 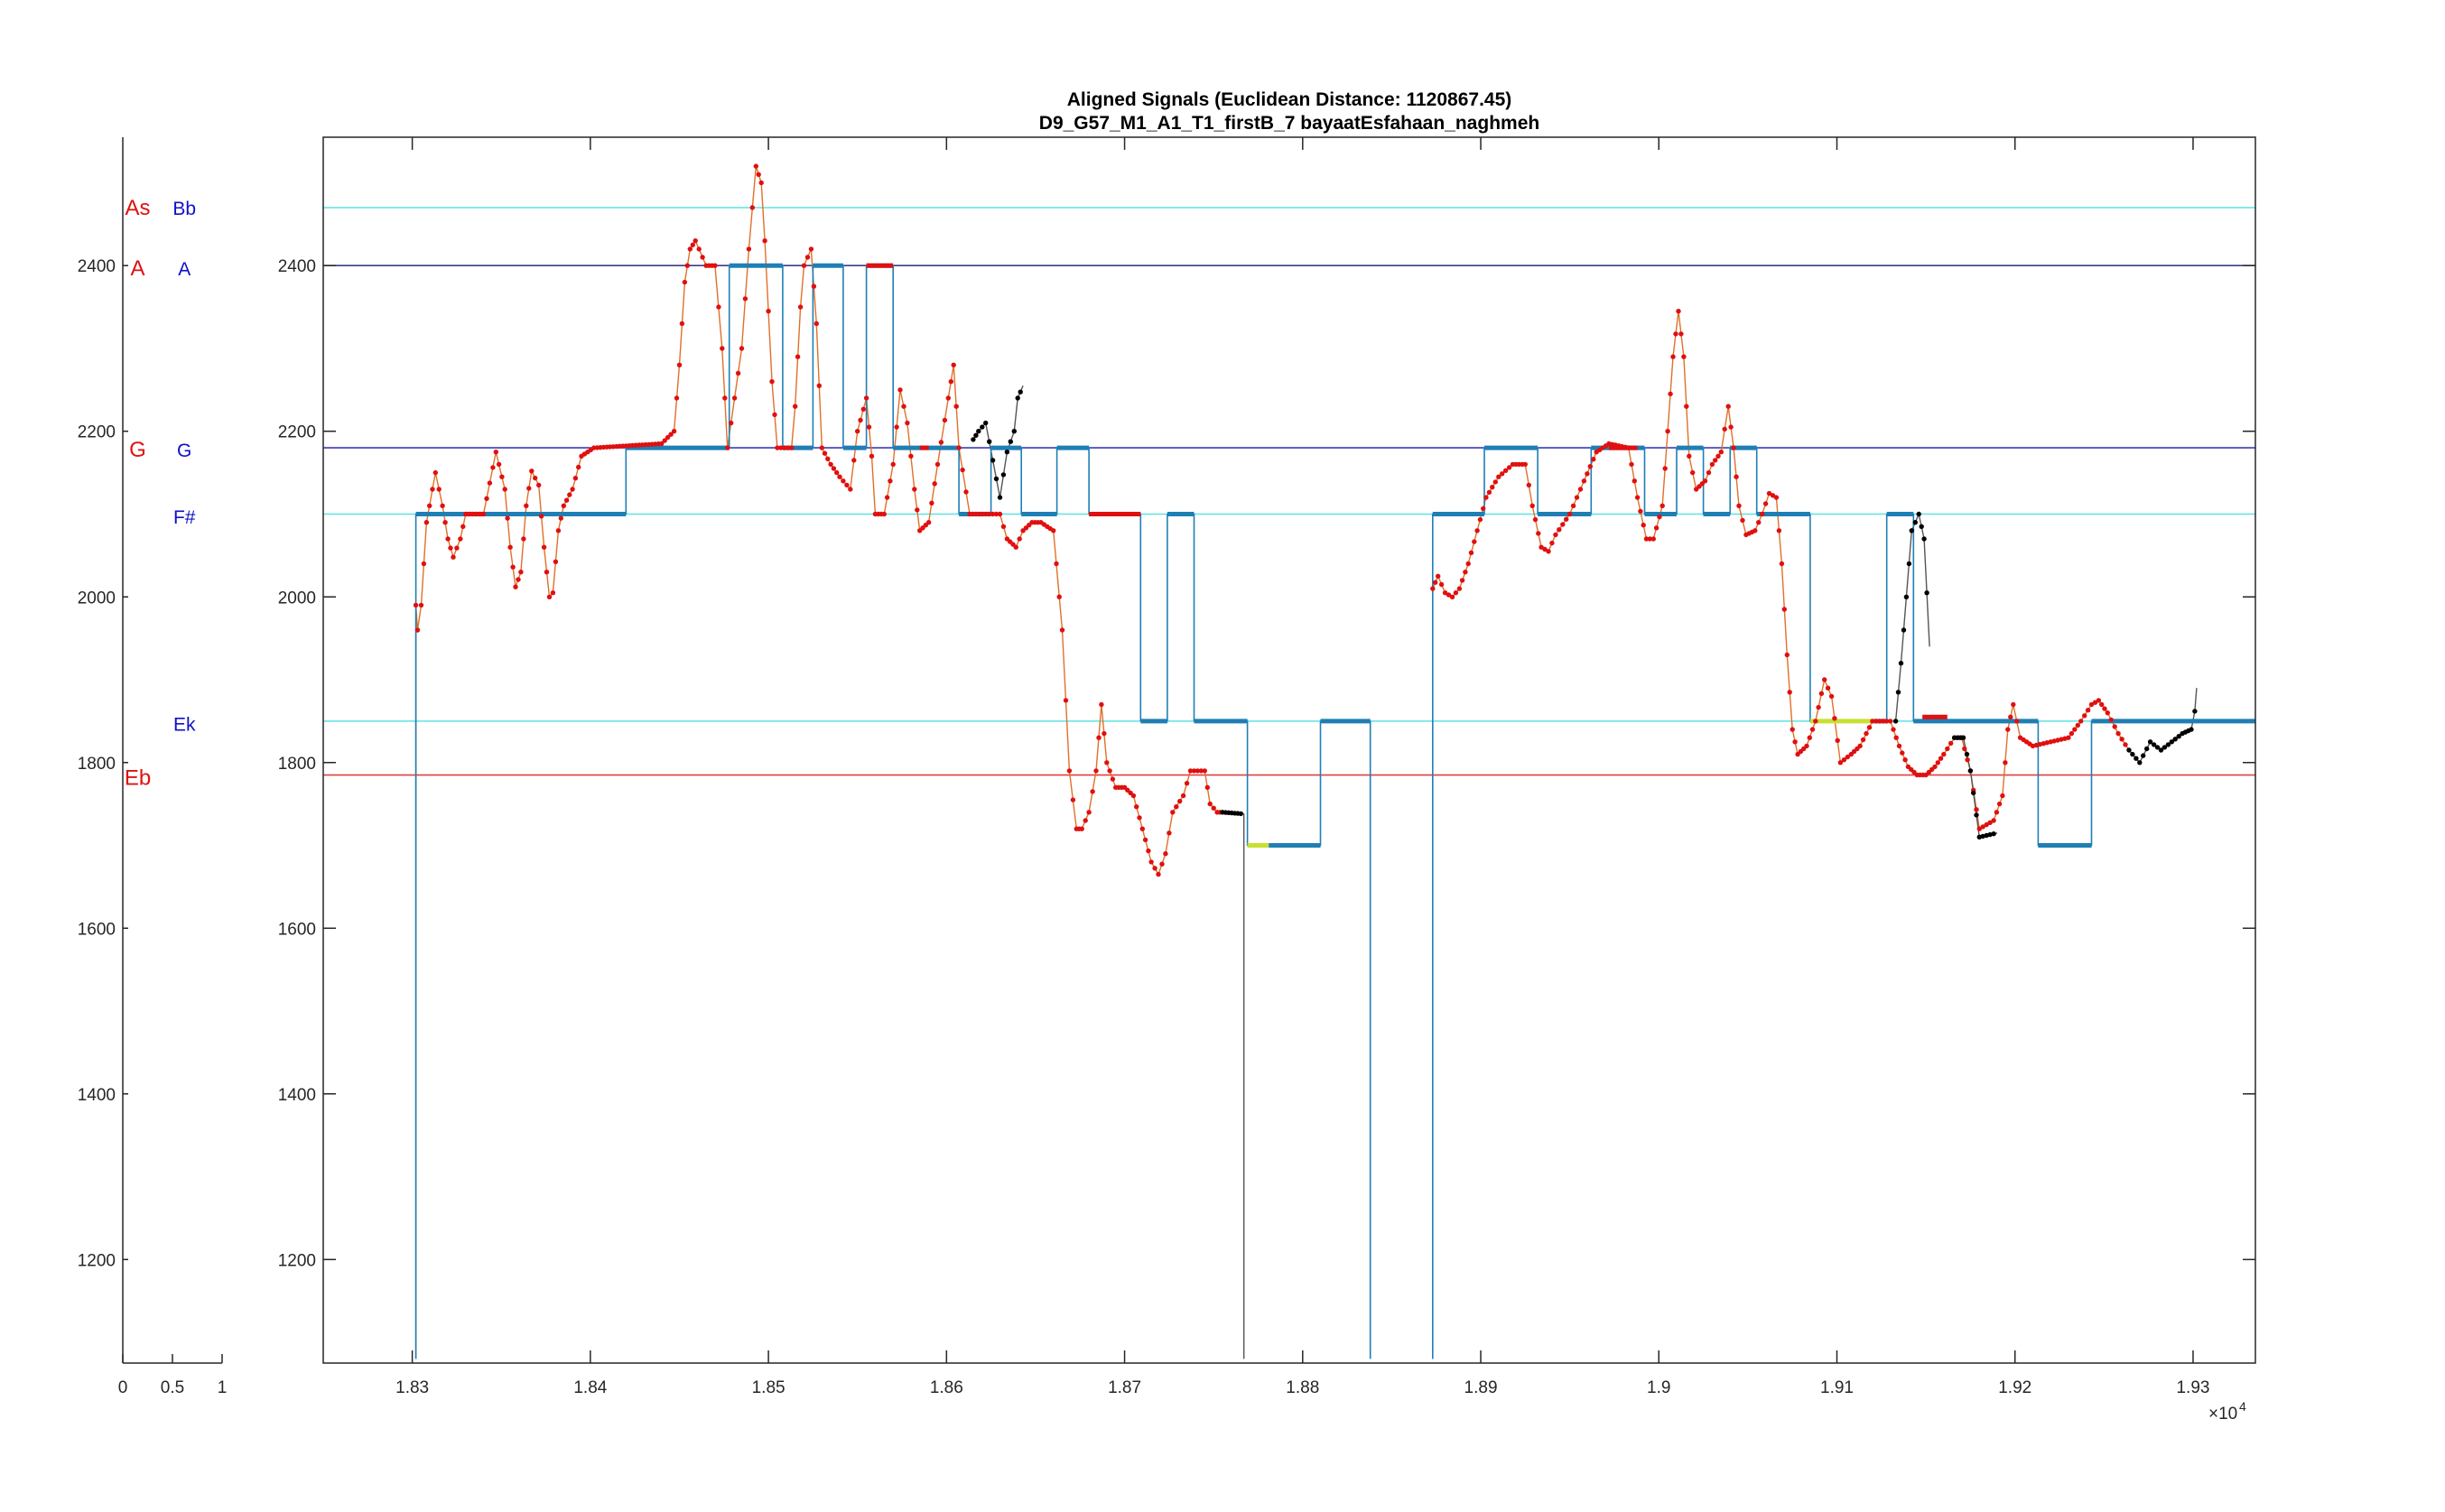 What do you see at coordinates (297, 1260) in the screenshot?
I see `y-tick-label: 1200` at bounding box center [297, 1260].